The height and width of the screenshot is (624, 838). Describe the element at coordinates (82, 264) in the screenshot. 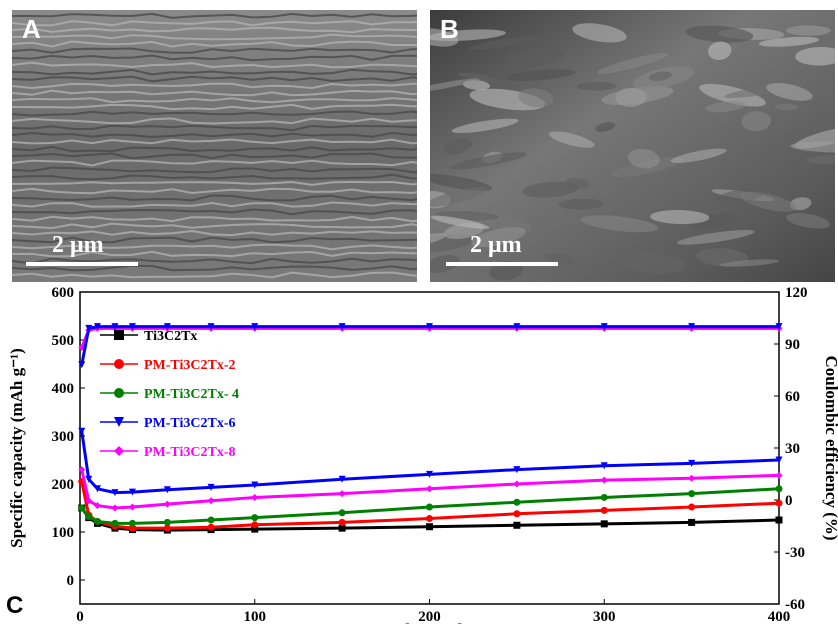

I see `scale-bar-a` at that location.